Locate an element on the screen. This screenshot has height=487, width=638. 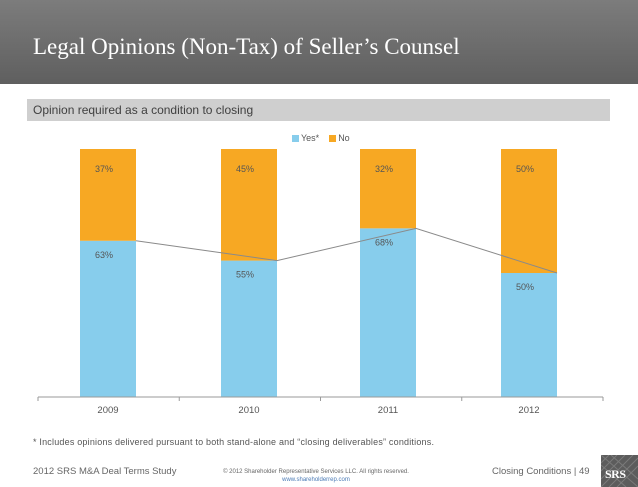
x-tick-label-2010: 2010 is located at coordinates (248, 410).